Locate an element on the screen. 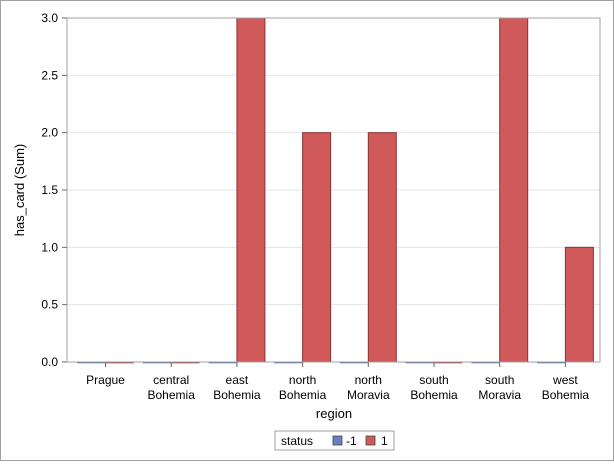 The height and width of the screenshot is (465, 614). y-tick-label: 1.0 is located at coordinates (49, 247).